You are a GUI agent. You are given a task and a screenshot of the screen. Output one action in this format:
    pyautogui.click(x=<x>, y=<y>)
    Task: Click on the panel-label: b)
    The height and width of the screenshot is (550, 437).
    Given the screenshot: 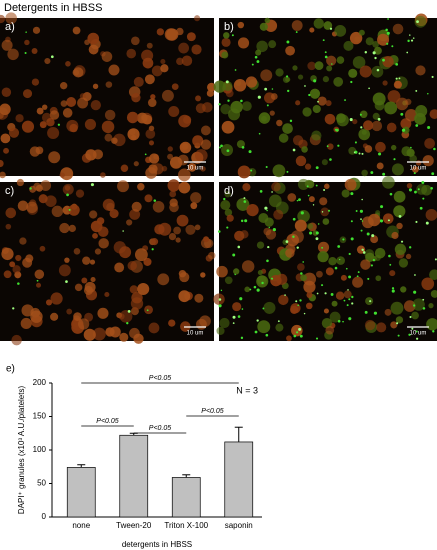 What is the action you would take?
    pyautogui.click(x=229, y=27)
    